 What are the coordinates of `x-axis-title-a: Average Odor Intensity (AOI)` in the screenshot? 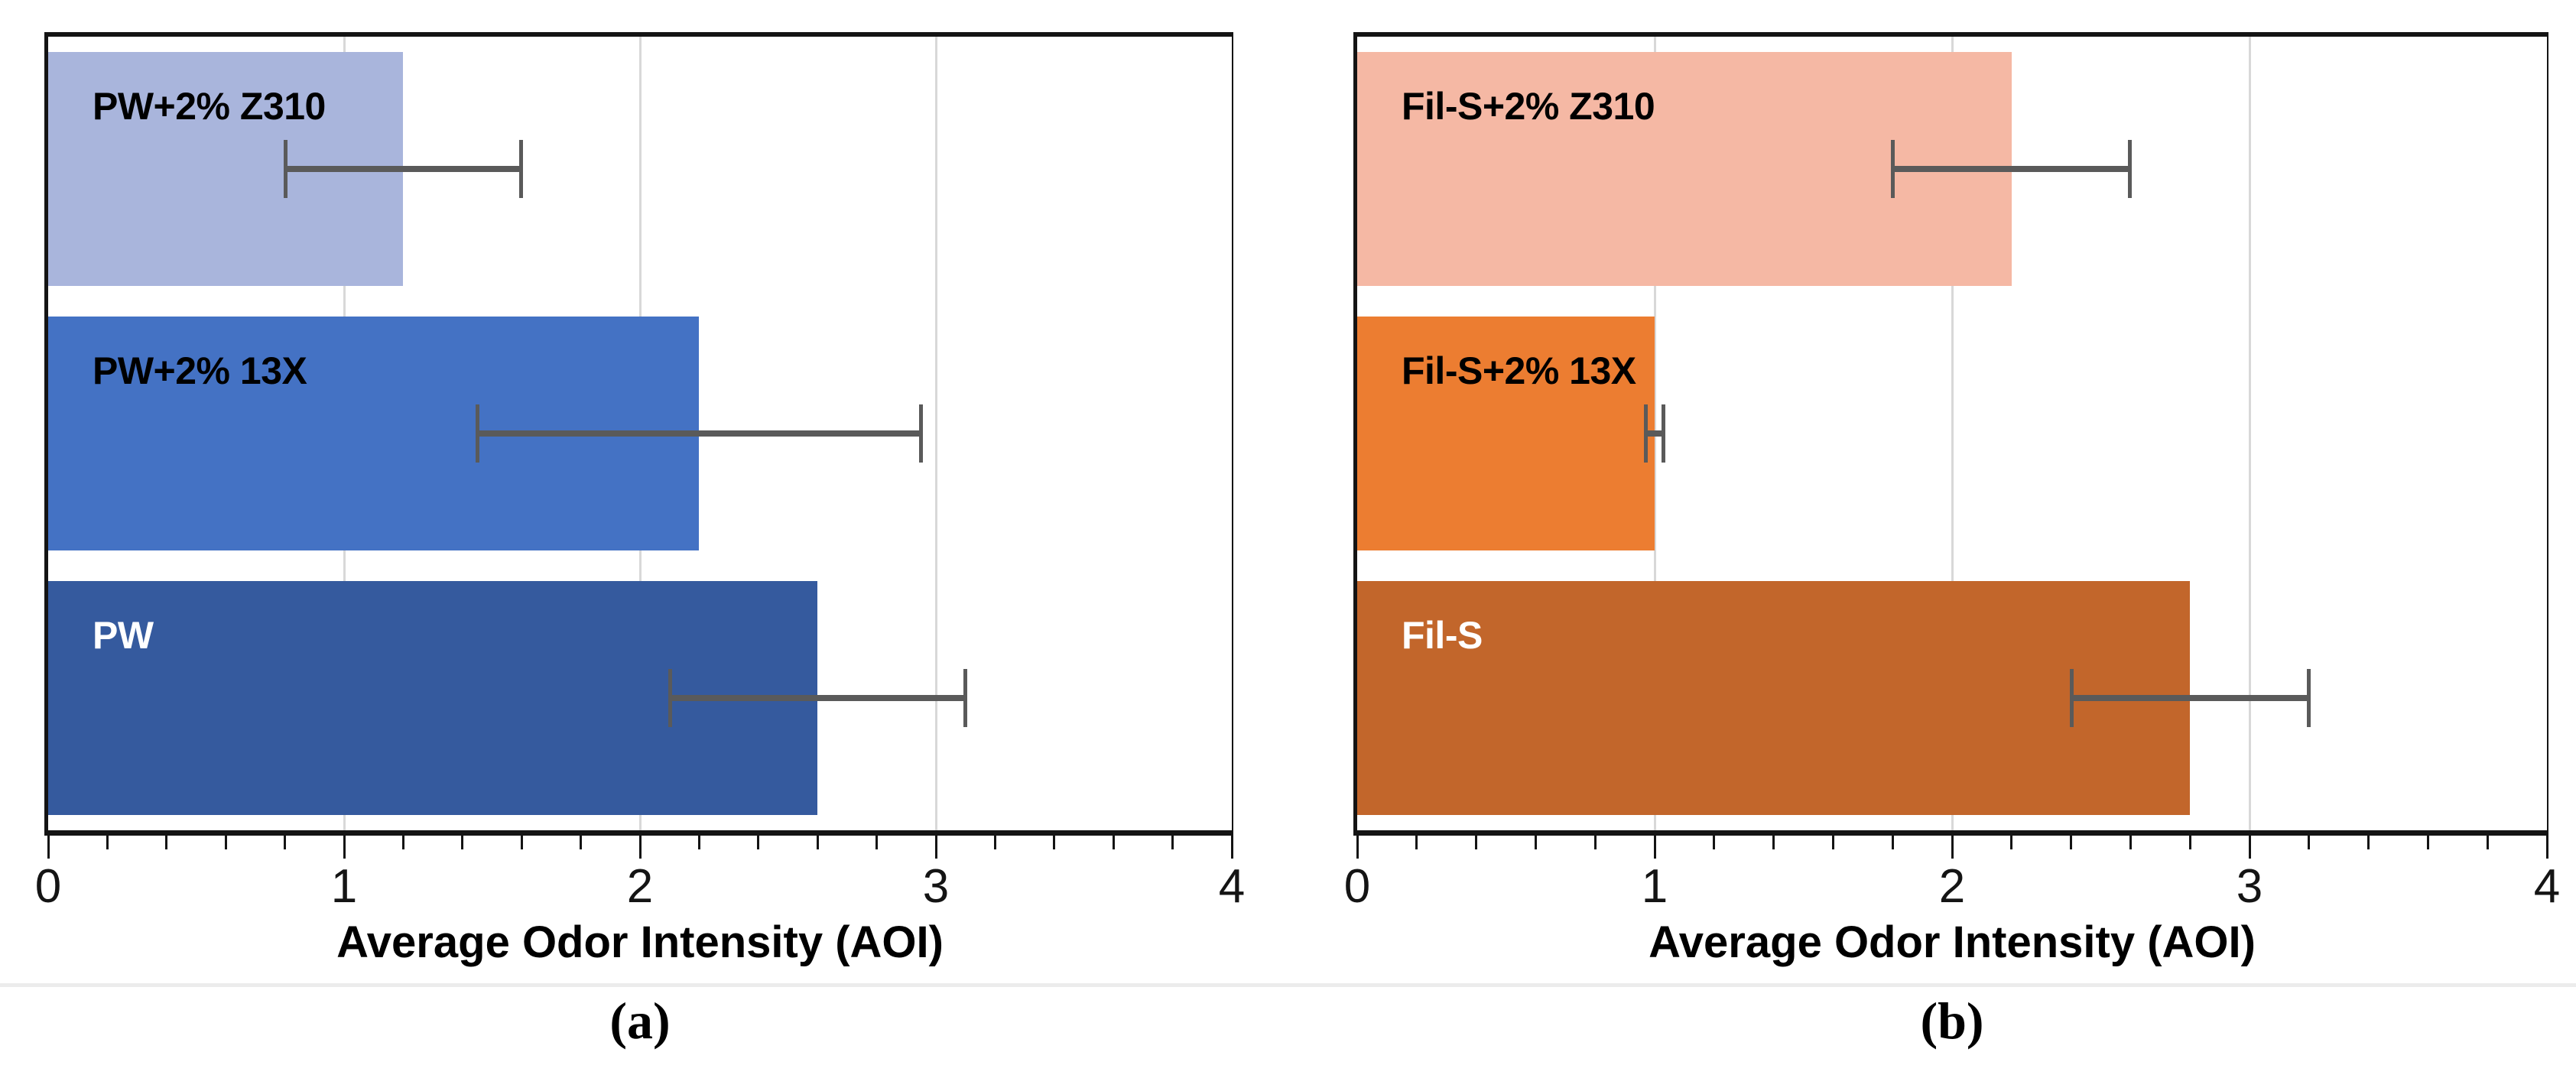 It's located at (640, 942).